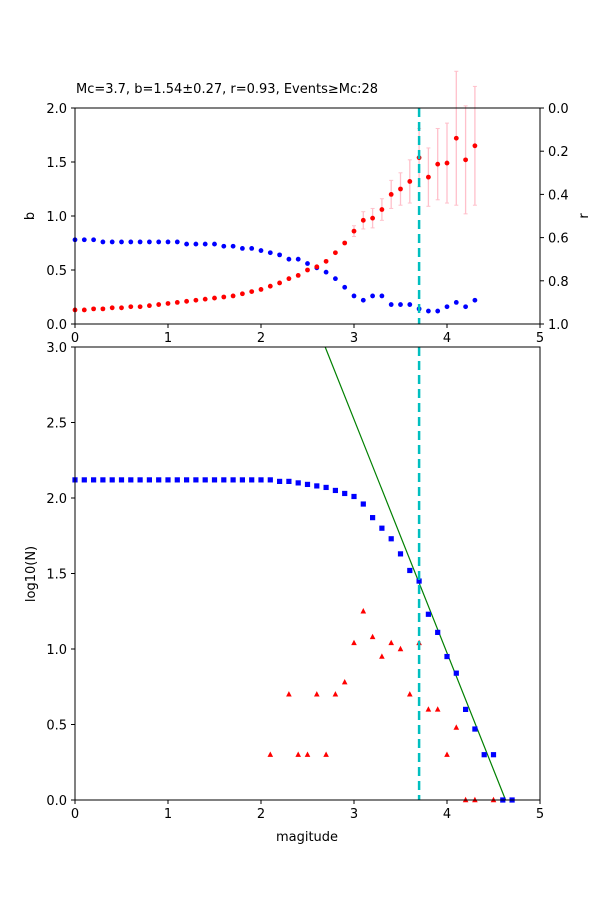 This screenshot has width=600, height=900. Describe the element at coordinates (447, 814) in the screenshot. I see `bottom-x-tick-label: 4` at that location.